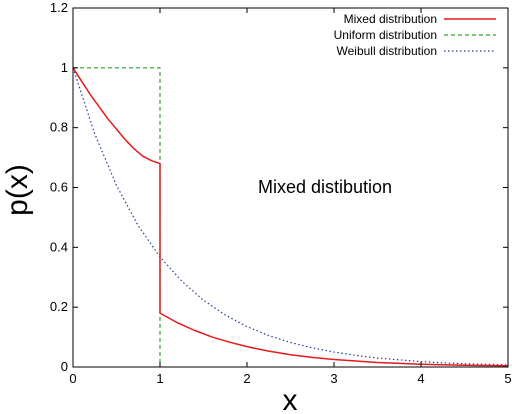 This screenshot has width=512, height=414. I want to click on x-tick-label: 1, so click(159, 378).